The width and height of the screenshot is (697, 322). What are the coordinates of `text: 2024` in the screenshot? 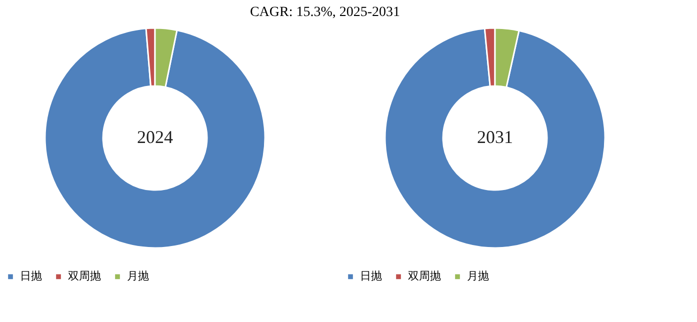 It's located at (155, 137).